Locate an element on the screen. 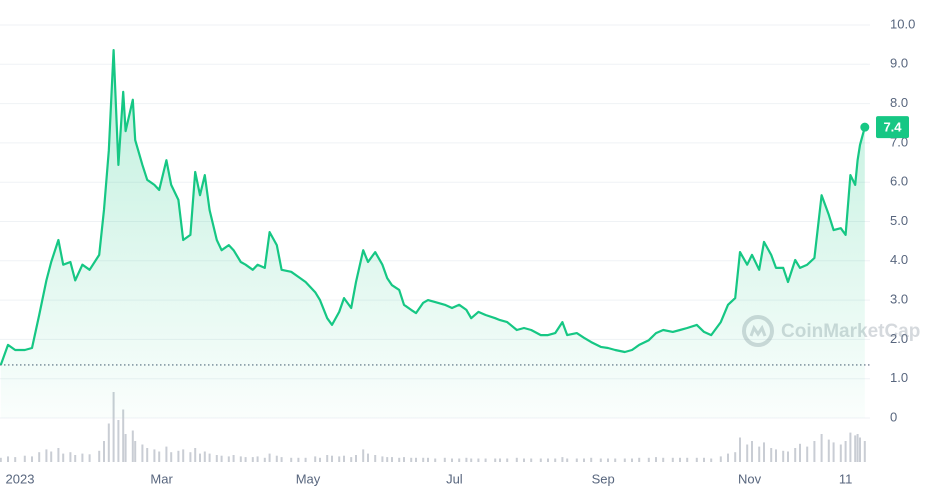  y-tick-label: 8.0 is located at coordinates (899, 102).